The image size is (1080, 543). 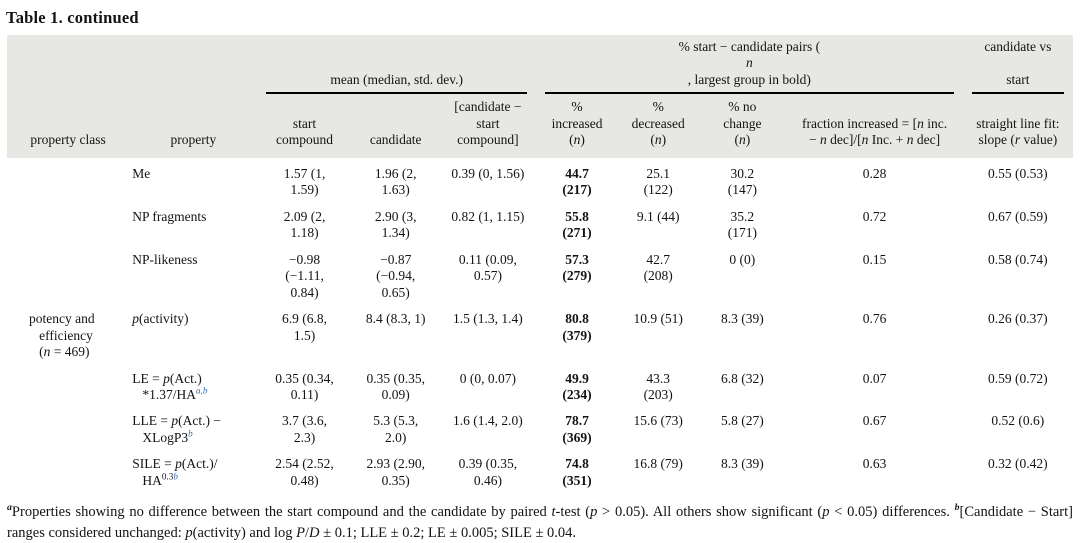 What do you see at coordinates (742, 182) in the screenshot?
I see `cell-content: 30.2 (147)` at bounding box center [742, 182].